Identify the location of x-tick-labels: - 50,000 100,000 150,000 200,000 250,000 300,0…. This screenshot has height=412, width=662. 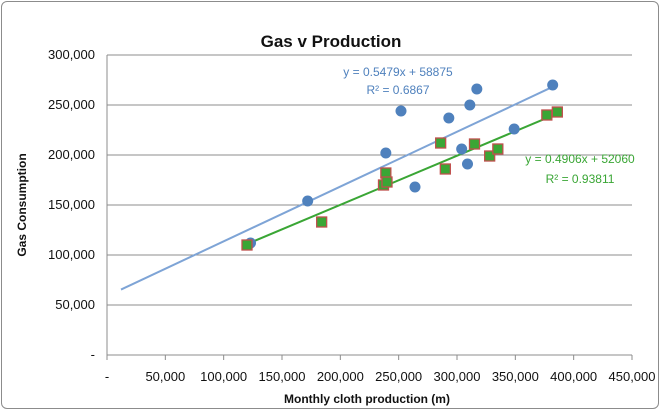
(380, 376).